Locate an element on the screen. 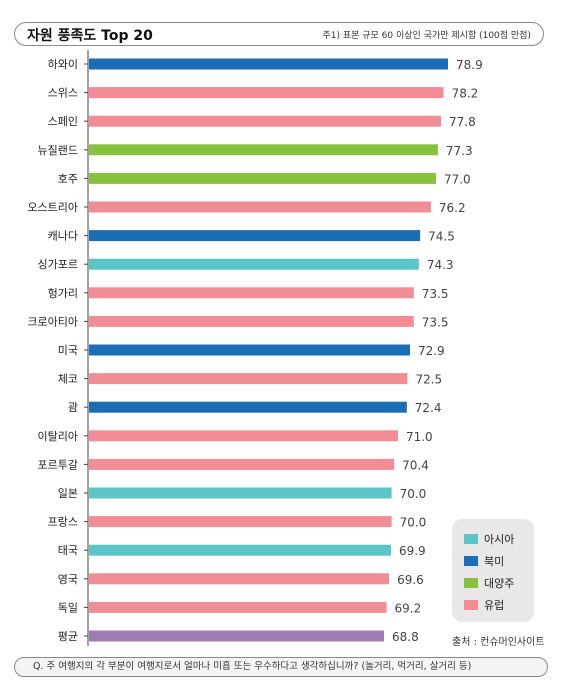 This screenshot has width=562, height=689. category-label: 헝가리 is located at coordinates (63, 293).